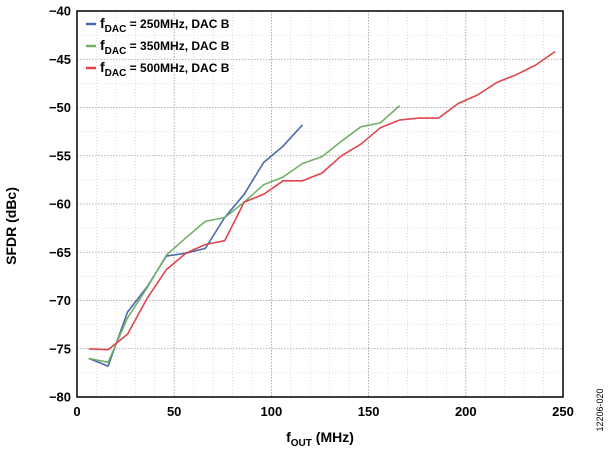 The width and height of the screenshot is (611, 454). I want to click on figure-id: 12206-020, so click(600, 409).